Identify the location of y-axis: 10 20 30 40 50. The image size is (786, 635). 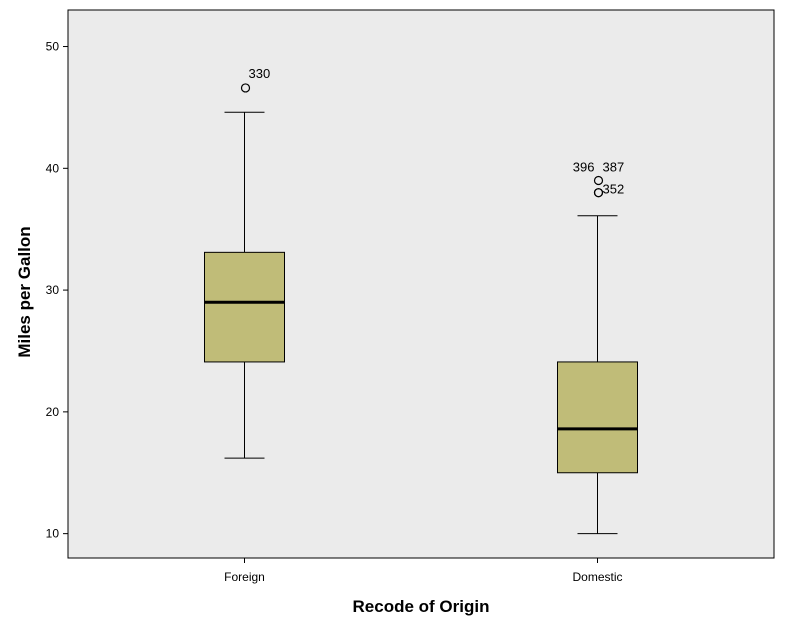
(57, 290).